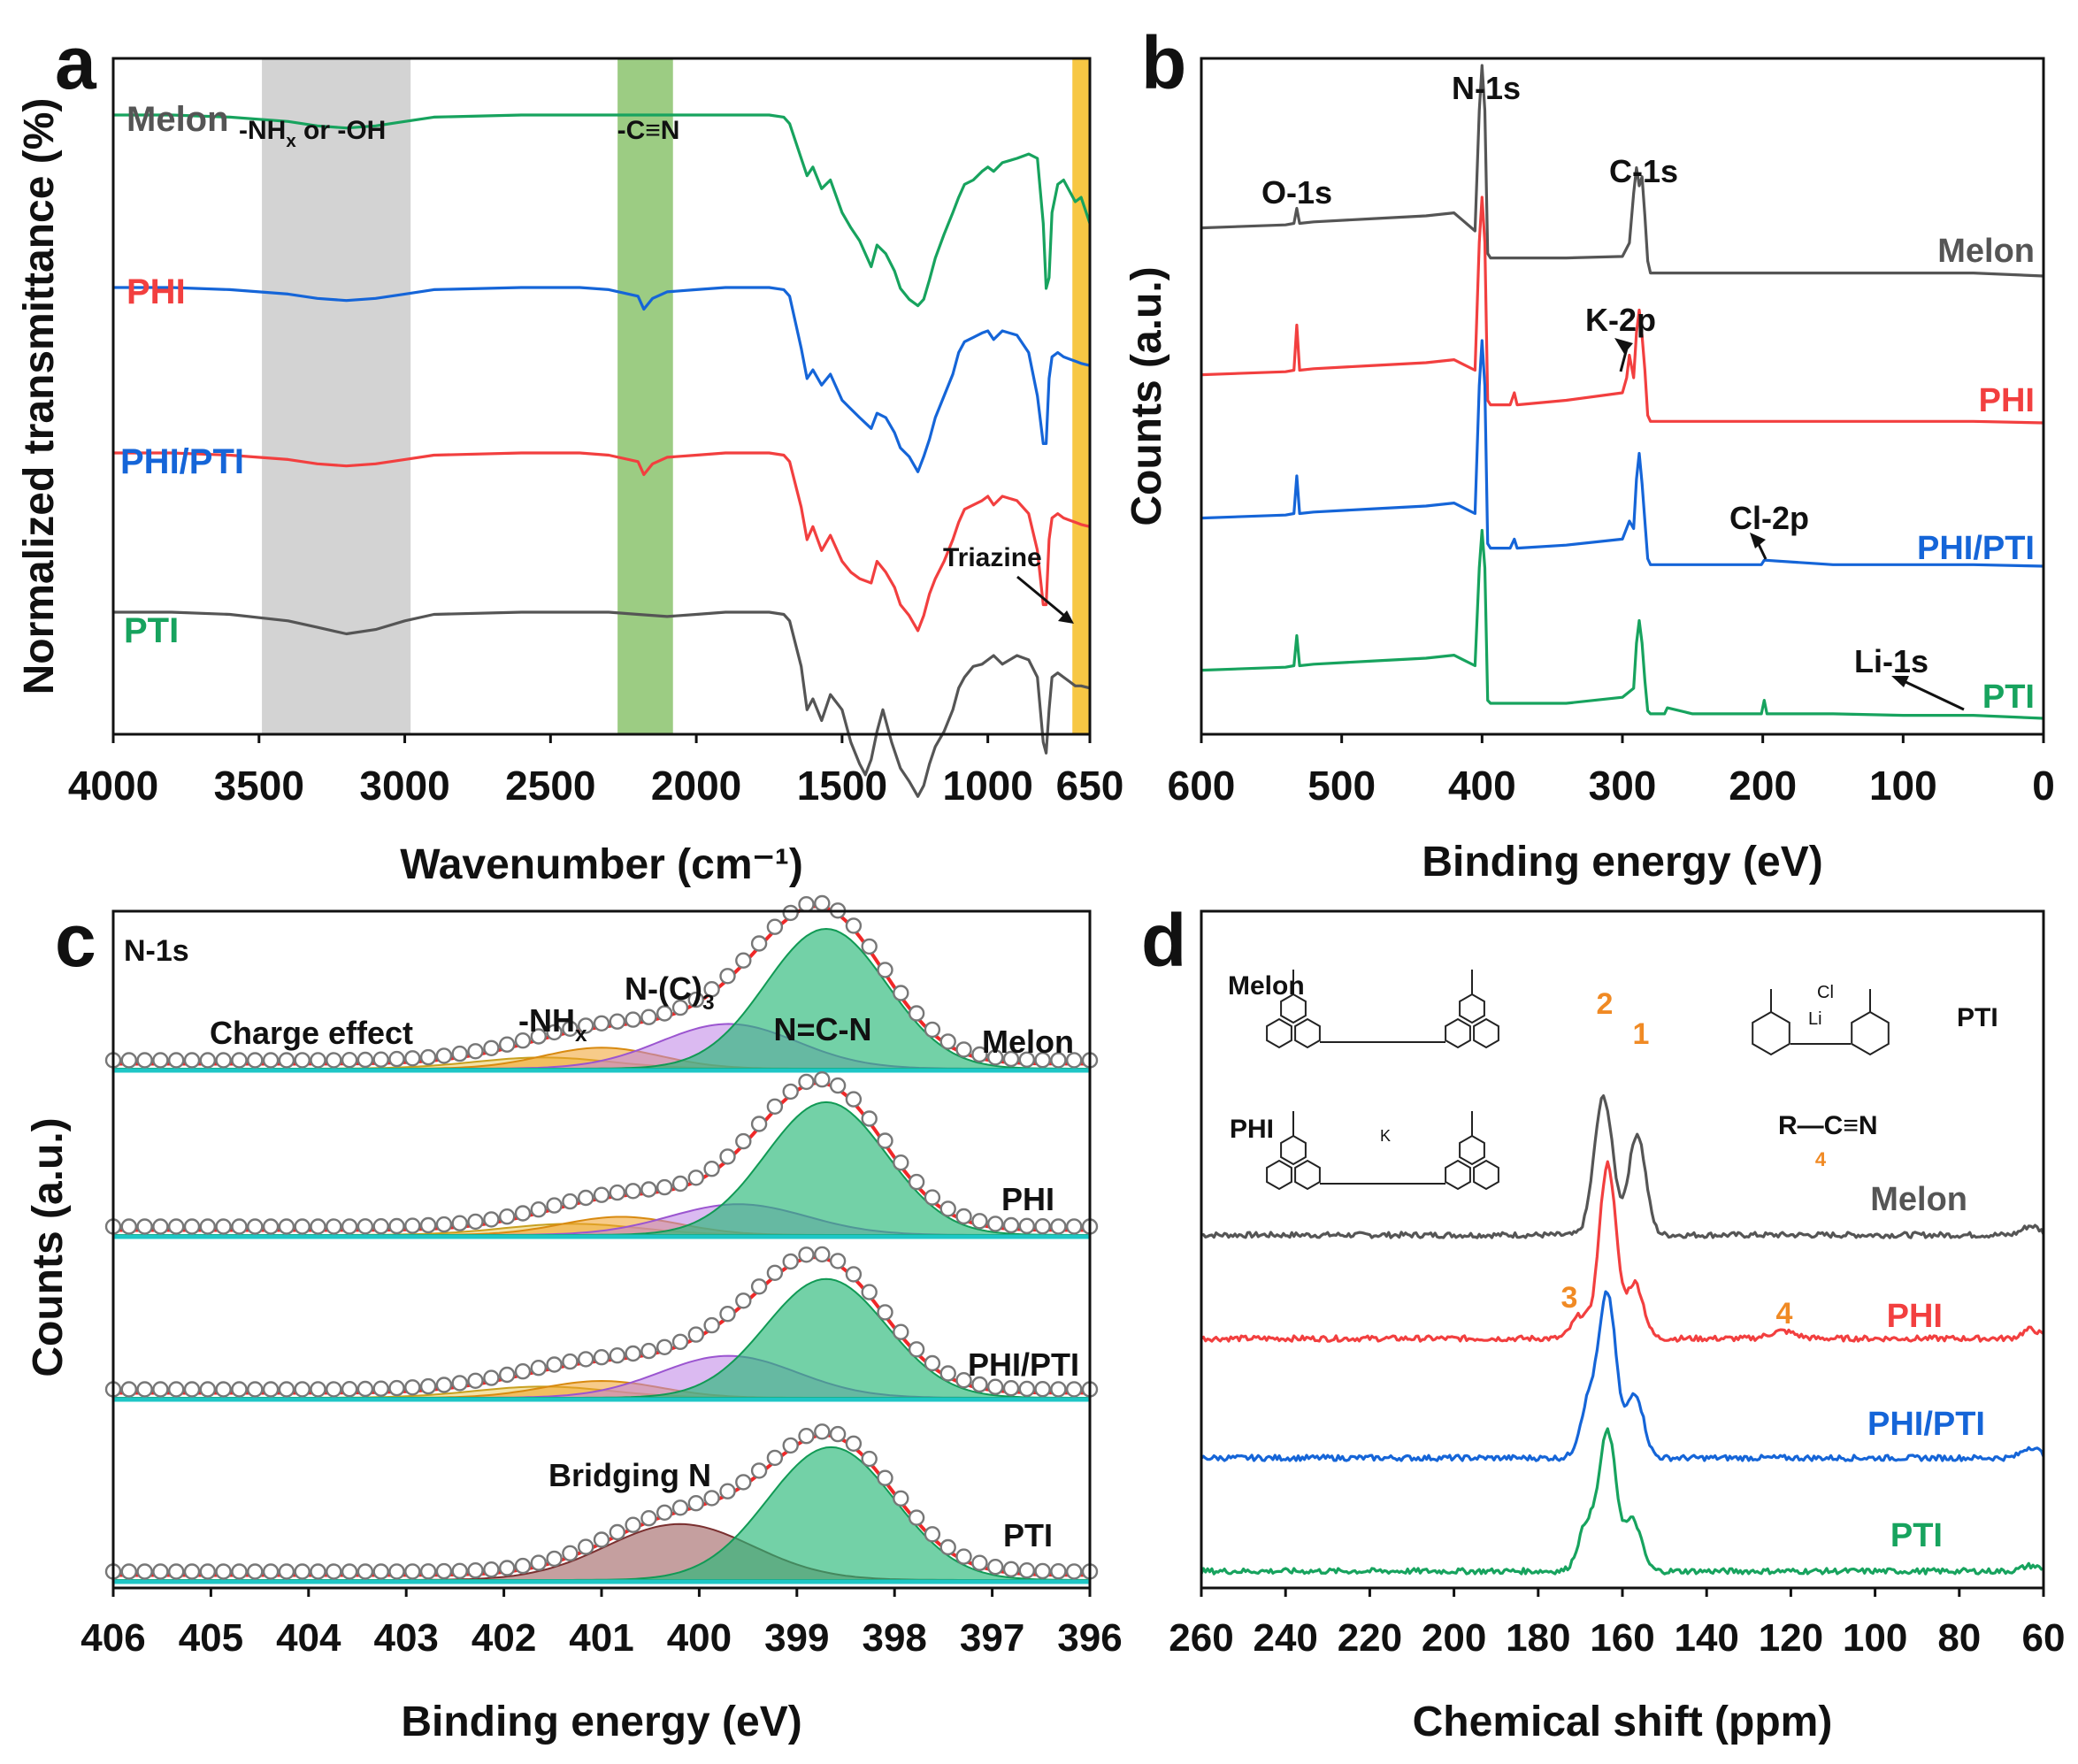 This screenshot has height=1764, width=2078. I want to click on x-tick-label: 400, so click(1482, 786).